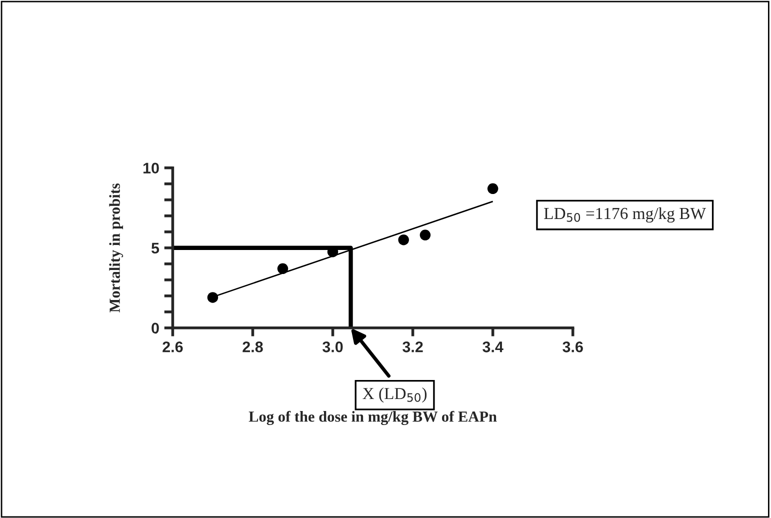 This screenshot has width=771, height=518. Describe the element at coordinates (332, 346) in the screenshot. I see `x-tick-label: 3.0` at that location.